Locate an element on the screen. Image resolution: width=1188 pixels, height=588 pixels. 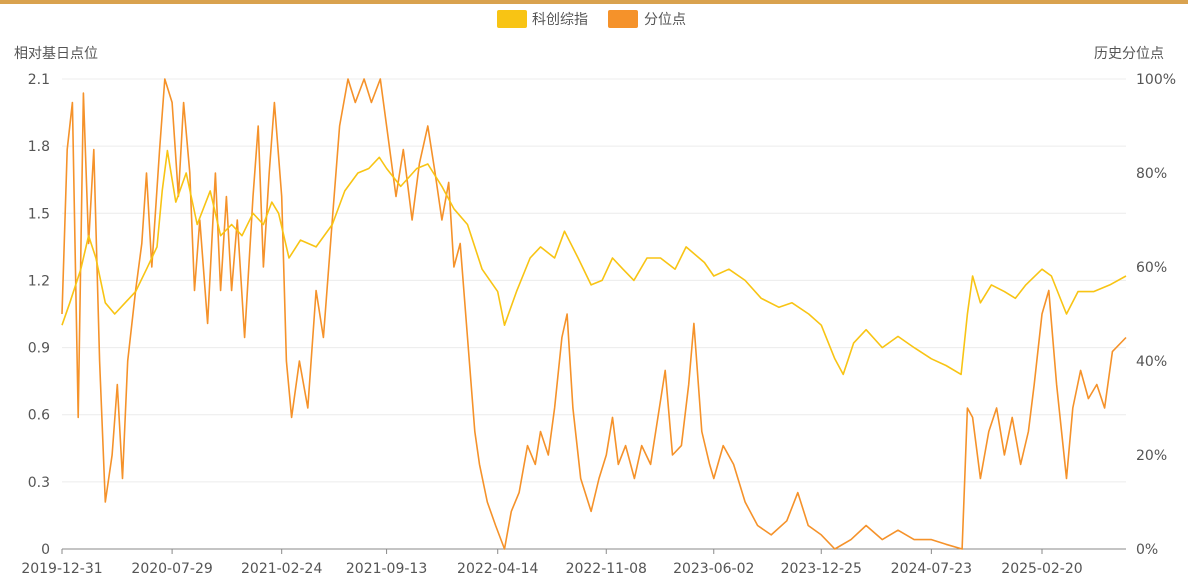
top-border is located at coordinates (594, 2).